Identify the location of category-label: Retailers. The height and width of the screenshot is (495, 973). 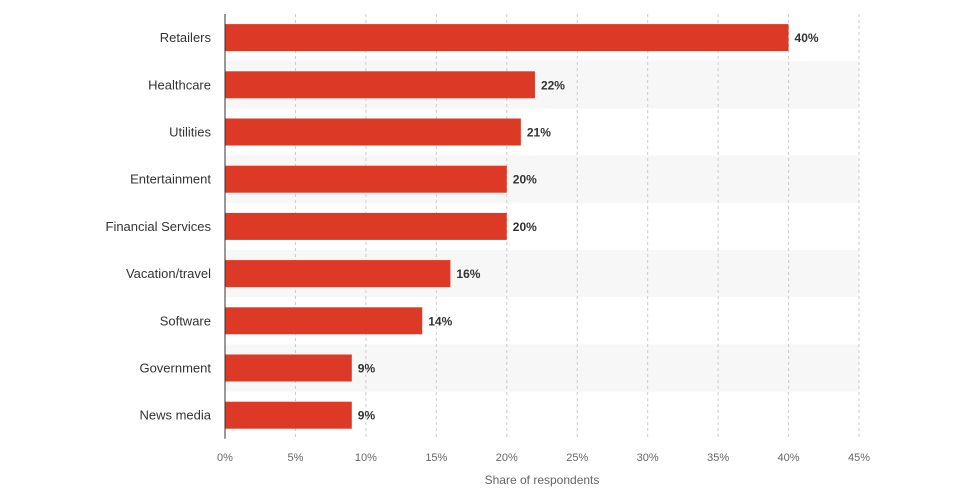
(186, 37).